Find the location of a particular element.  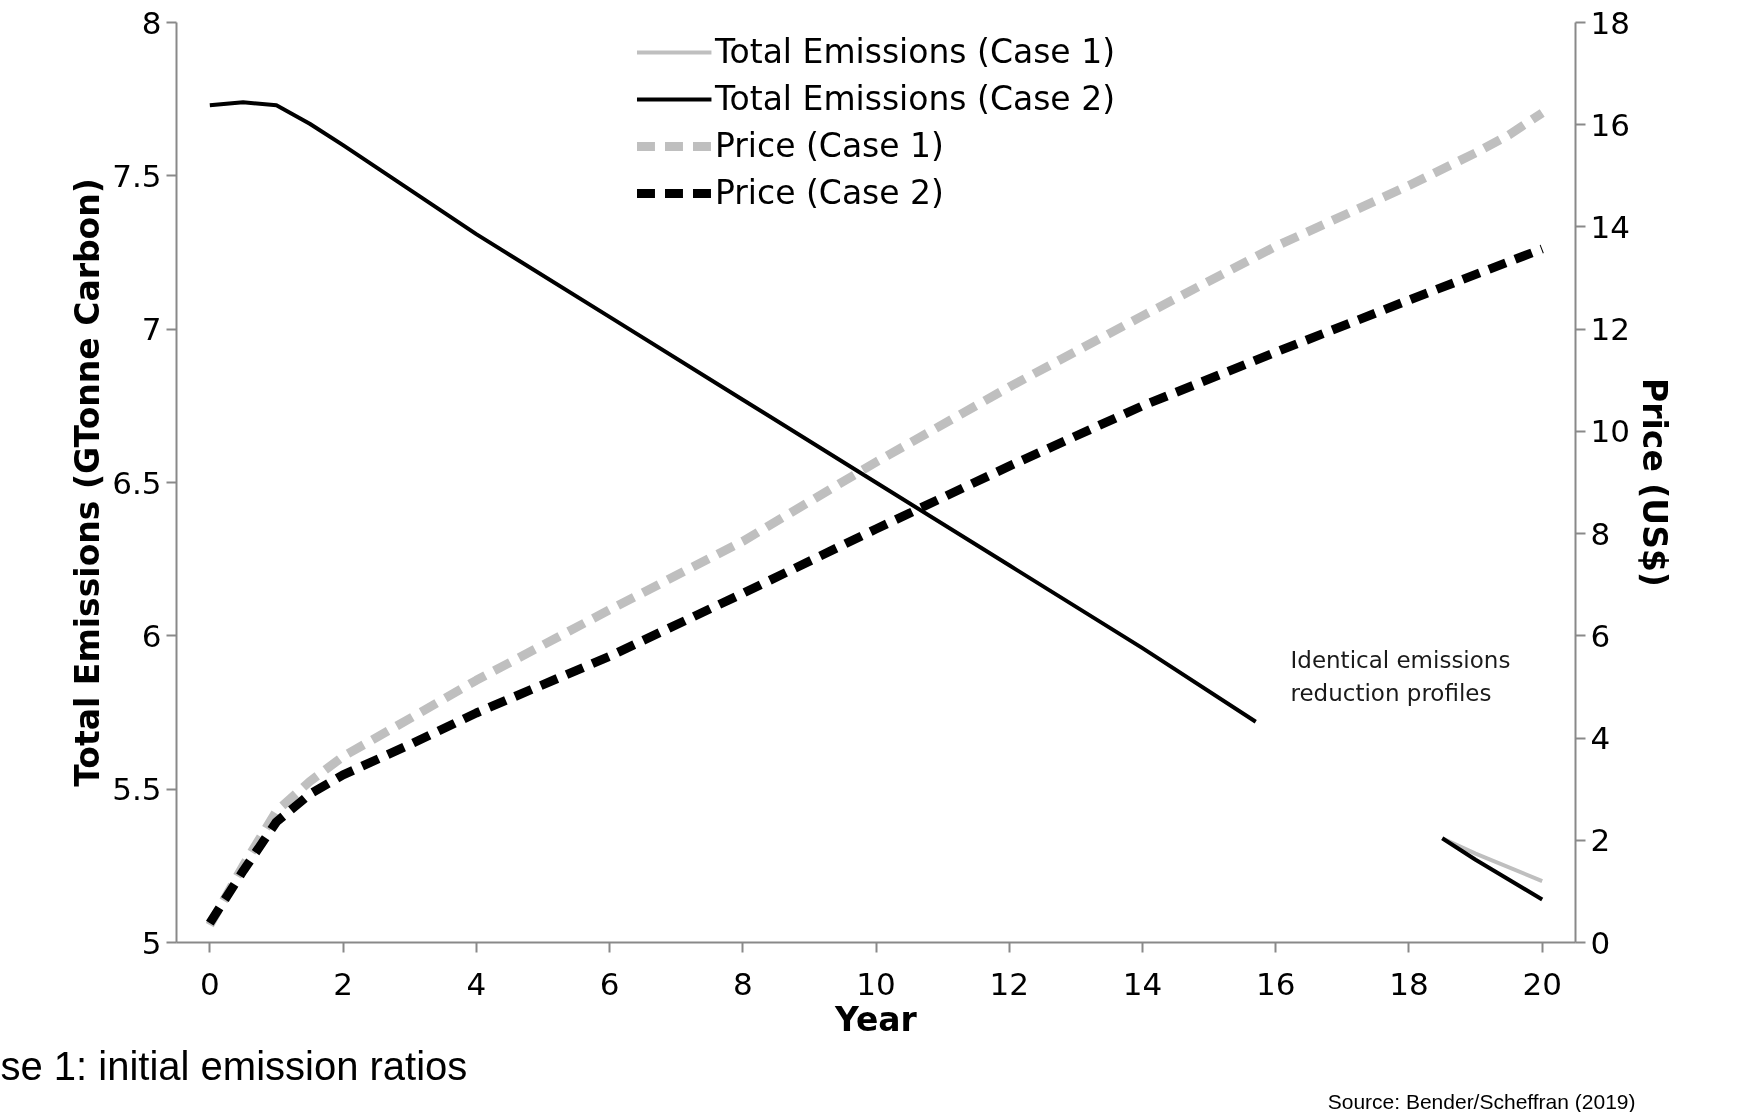

legend-label: Price (Case 2) is located at coordinates (829, 192).